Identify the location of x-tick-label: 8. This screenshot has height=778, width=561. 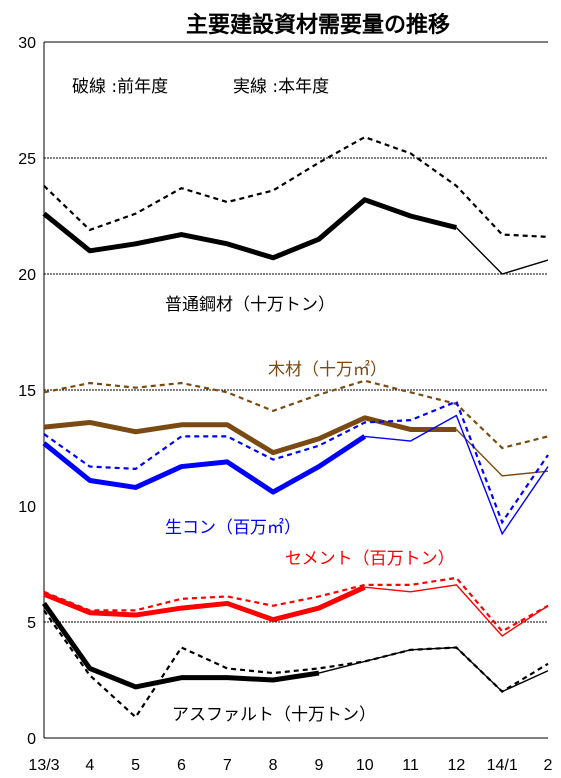
(273, 765).